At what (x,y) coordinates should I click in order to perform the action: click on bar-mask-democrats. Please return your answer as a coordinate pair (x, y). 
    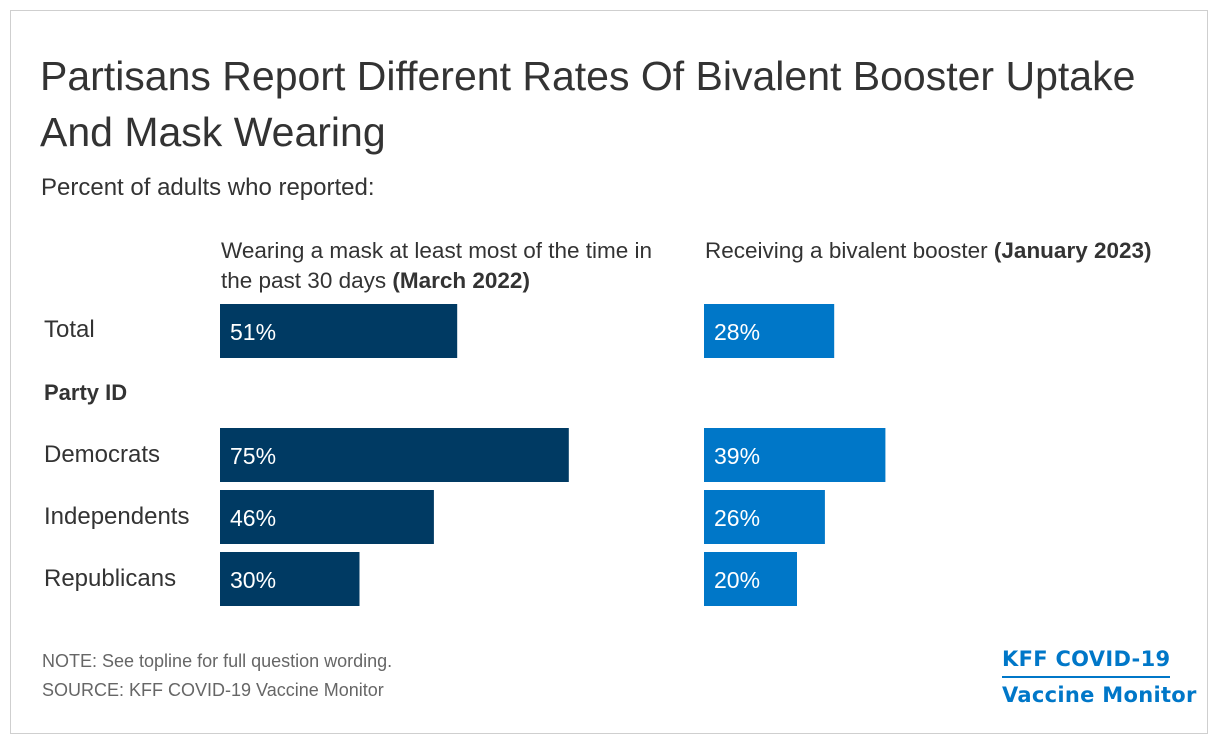
    Looking at the image, I should click on (394, 455).